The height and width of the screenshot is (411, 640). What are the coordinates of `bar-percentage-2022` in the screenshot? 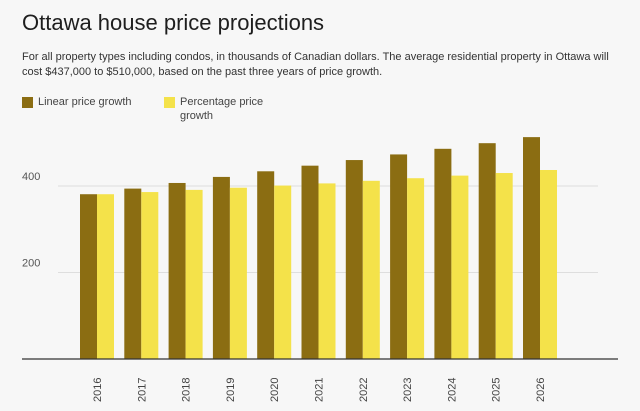 It's located at (371, 269).